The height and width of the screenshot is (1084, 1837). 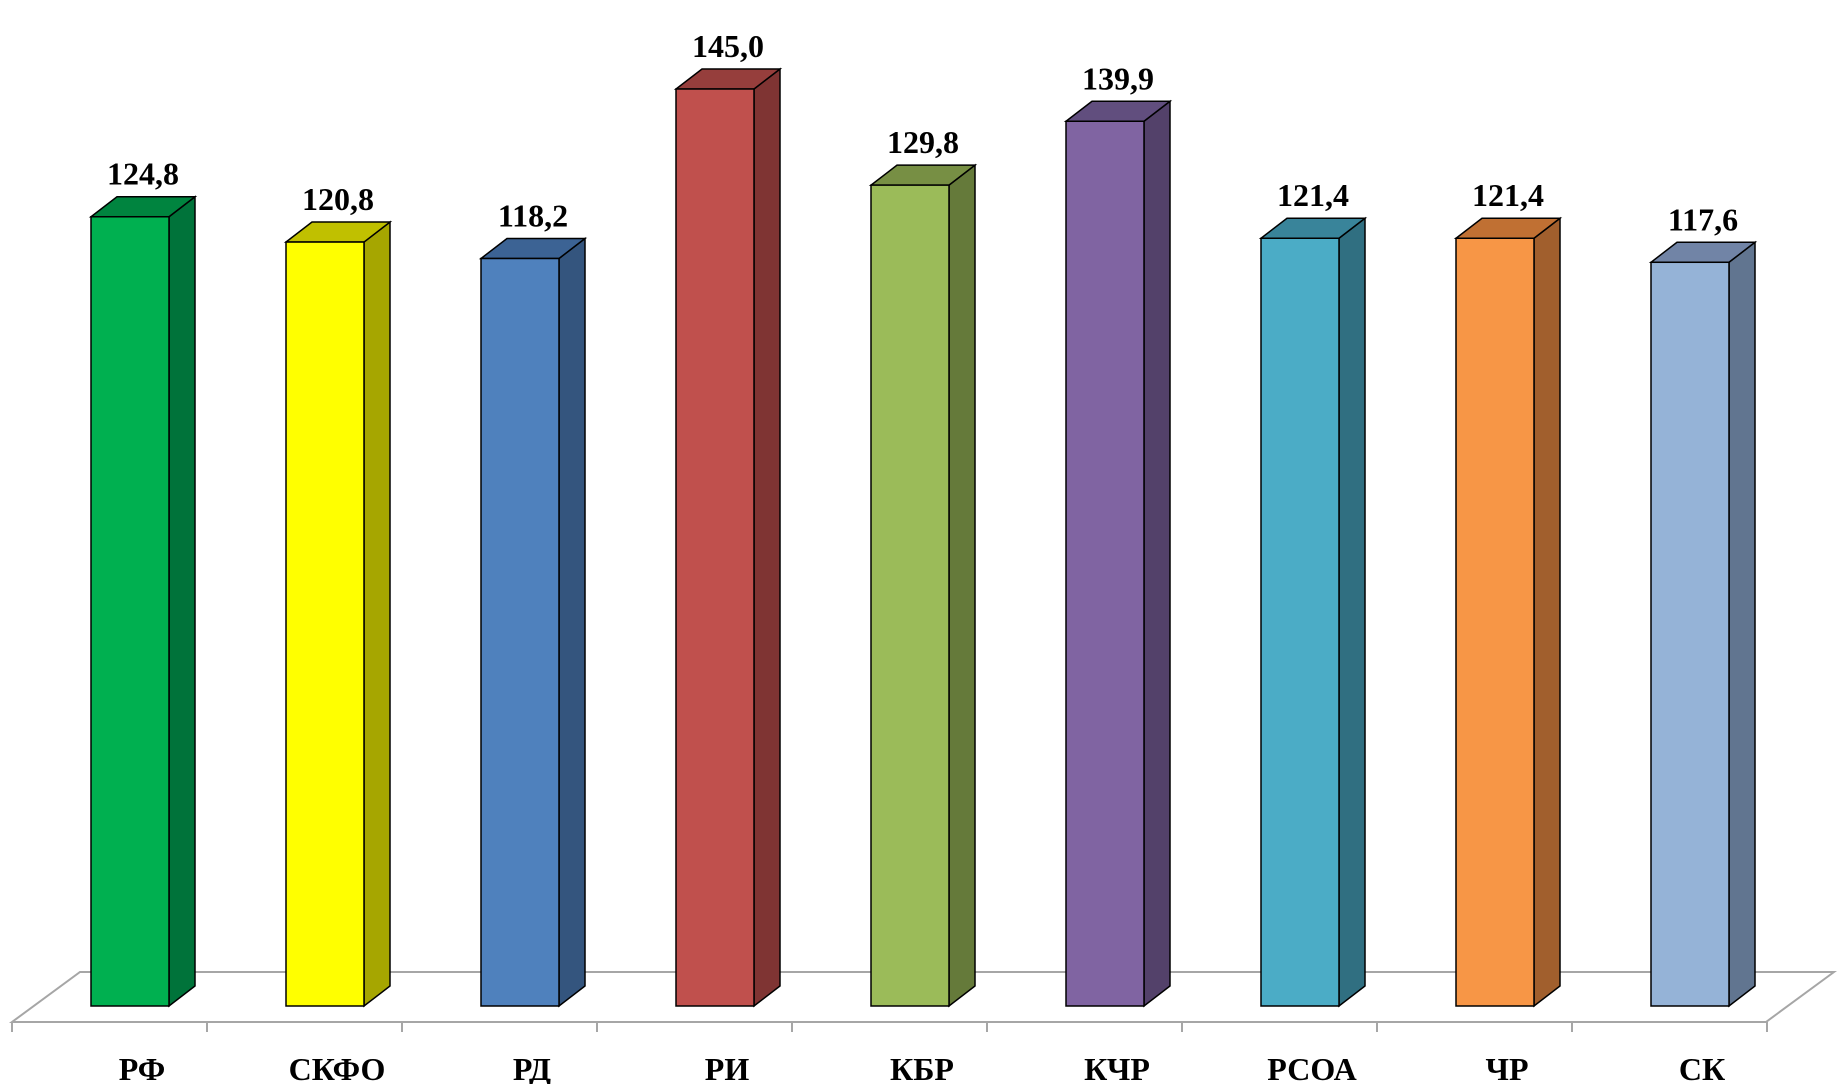 I want to click on bar-ЧР, so click(x=1508, y=612).